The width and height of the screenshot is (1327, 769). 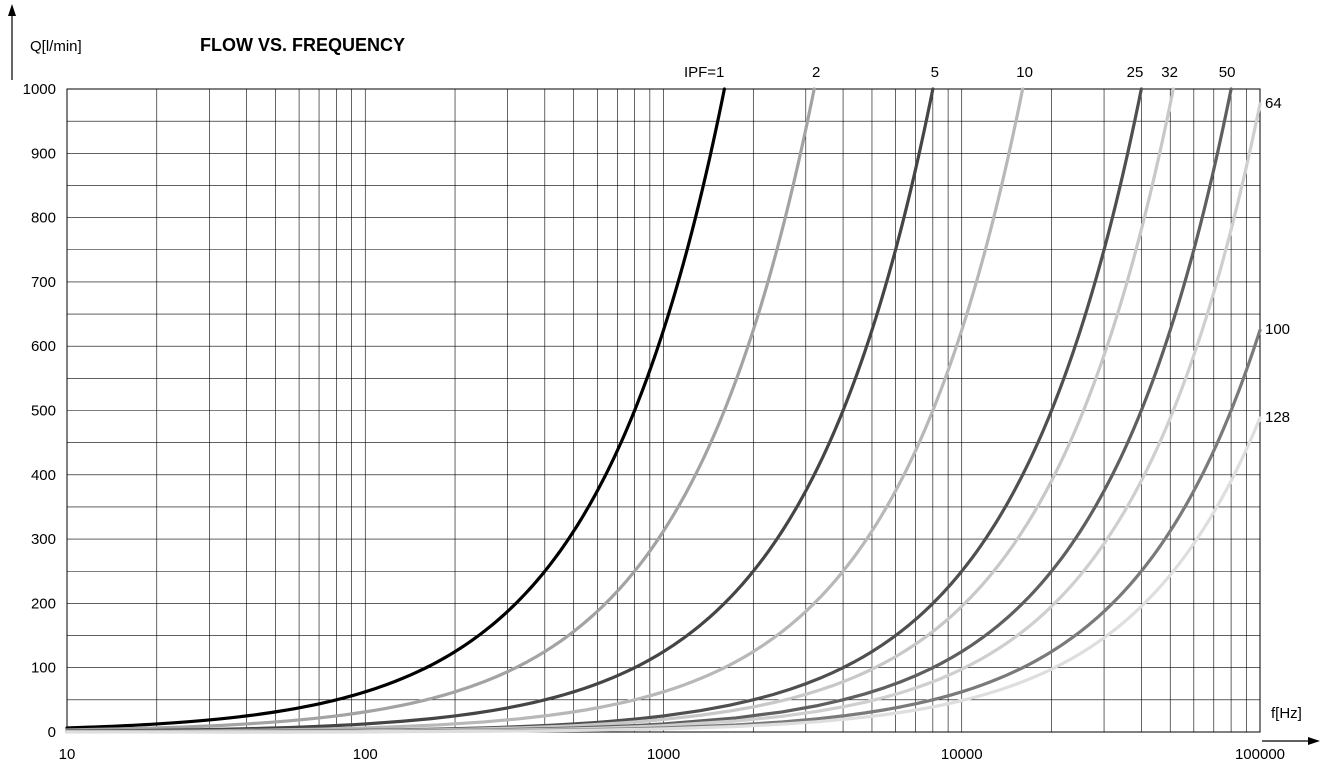 What do you see at coordinates (1286, 713) in the screenshot?
I see `x-axis-label: f[Hz]` at bounding box center [1286, 713].